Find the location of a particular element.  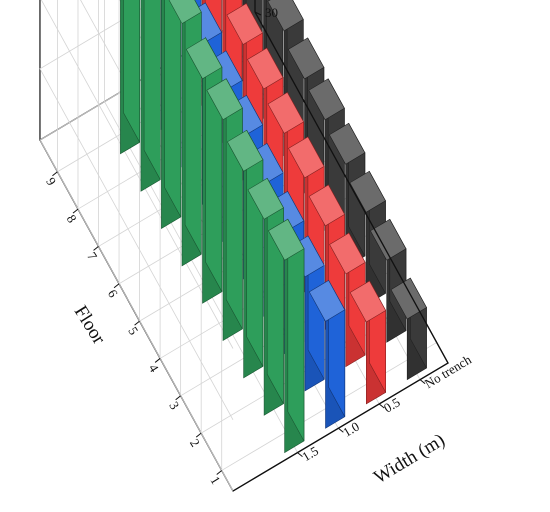

floor-tick-label: 2 is located at coordinates (195, 442).